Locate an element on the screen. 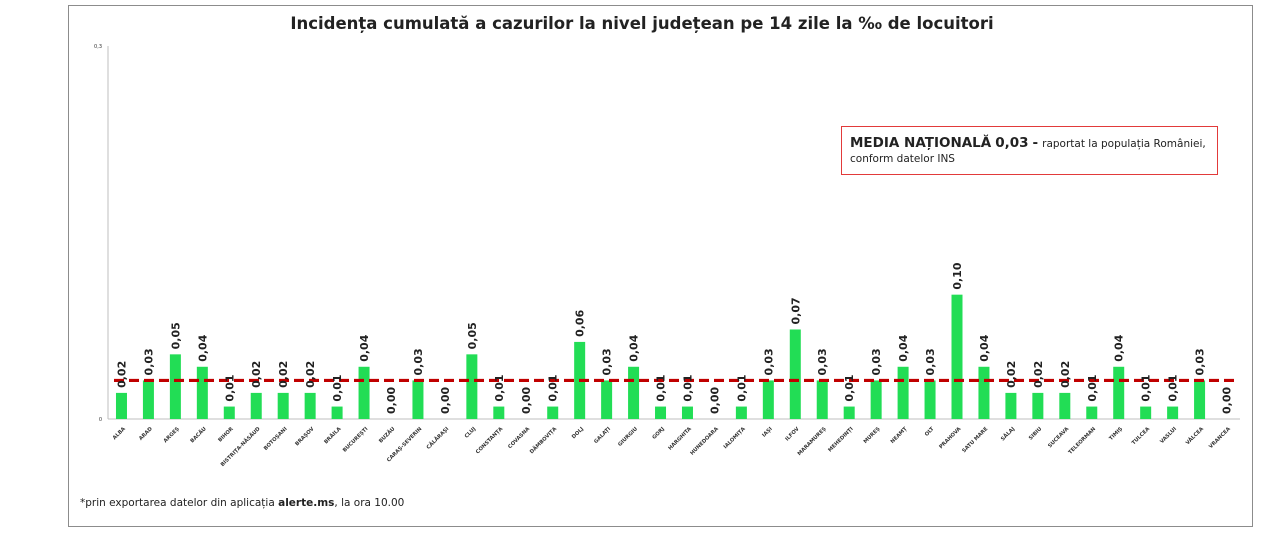  category-label: SATU MARE is located at coordinates (975, 440).